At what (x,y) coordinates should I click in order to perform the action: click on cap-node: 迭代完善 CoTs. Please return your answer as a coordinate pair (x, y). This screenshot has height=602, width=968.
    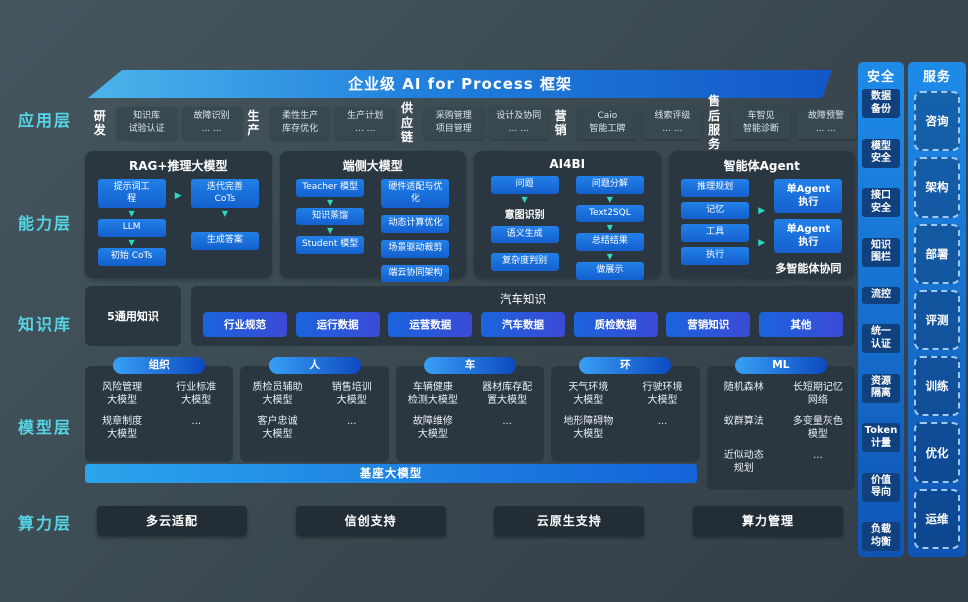
    Looking at the image, I should click on (224, 194).